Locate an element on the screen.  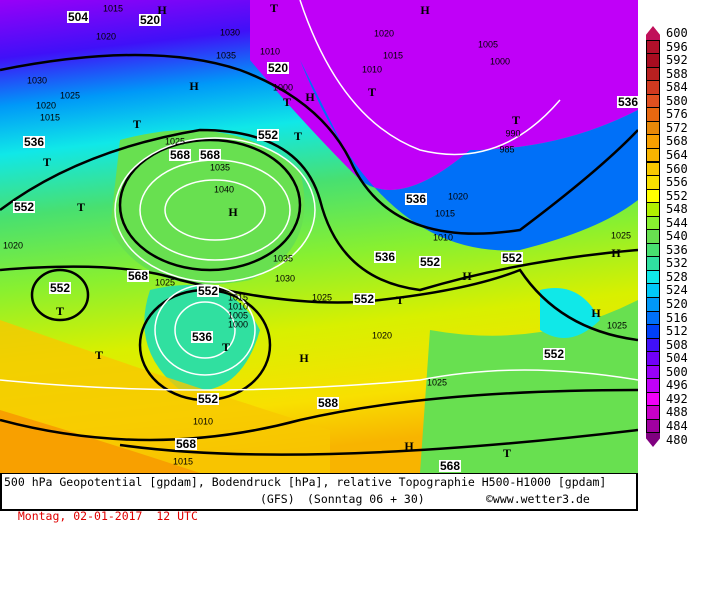
pressure-label: 1040 is located at coordinates (224, 189).